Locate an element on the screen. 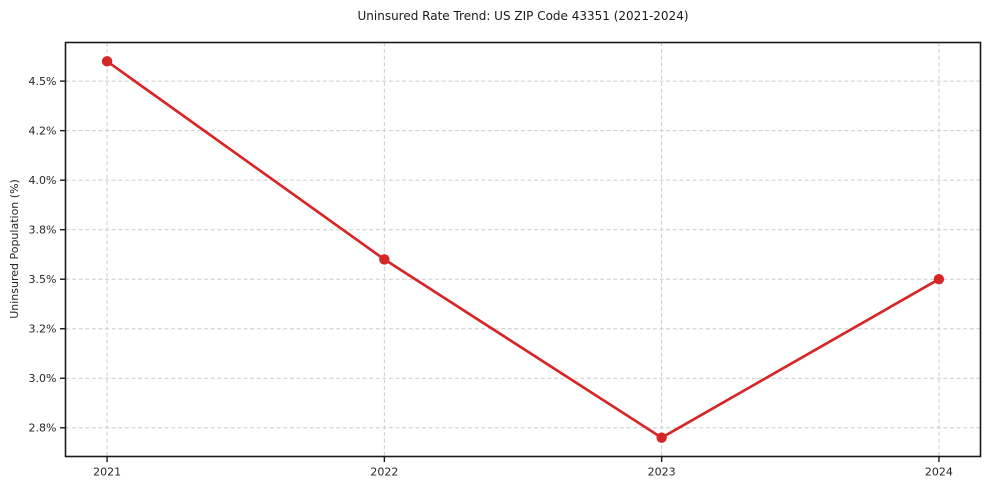 The image size is (989, 490). x-tick-label: 2022 is located at coordinates (384, 472).